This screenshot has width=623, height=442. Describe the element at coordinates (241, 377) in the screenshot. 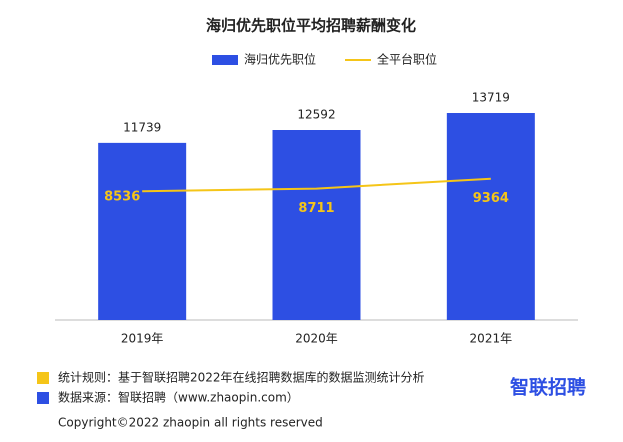

I see `note: 统计规则：基于智联招聘2022年在线招聘数据库的数据监测统计分析` at that location.